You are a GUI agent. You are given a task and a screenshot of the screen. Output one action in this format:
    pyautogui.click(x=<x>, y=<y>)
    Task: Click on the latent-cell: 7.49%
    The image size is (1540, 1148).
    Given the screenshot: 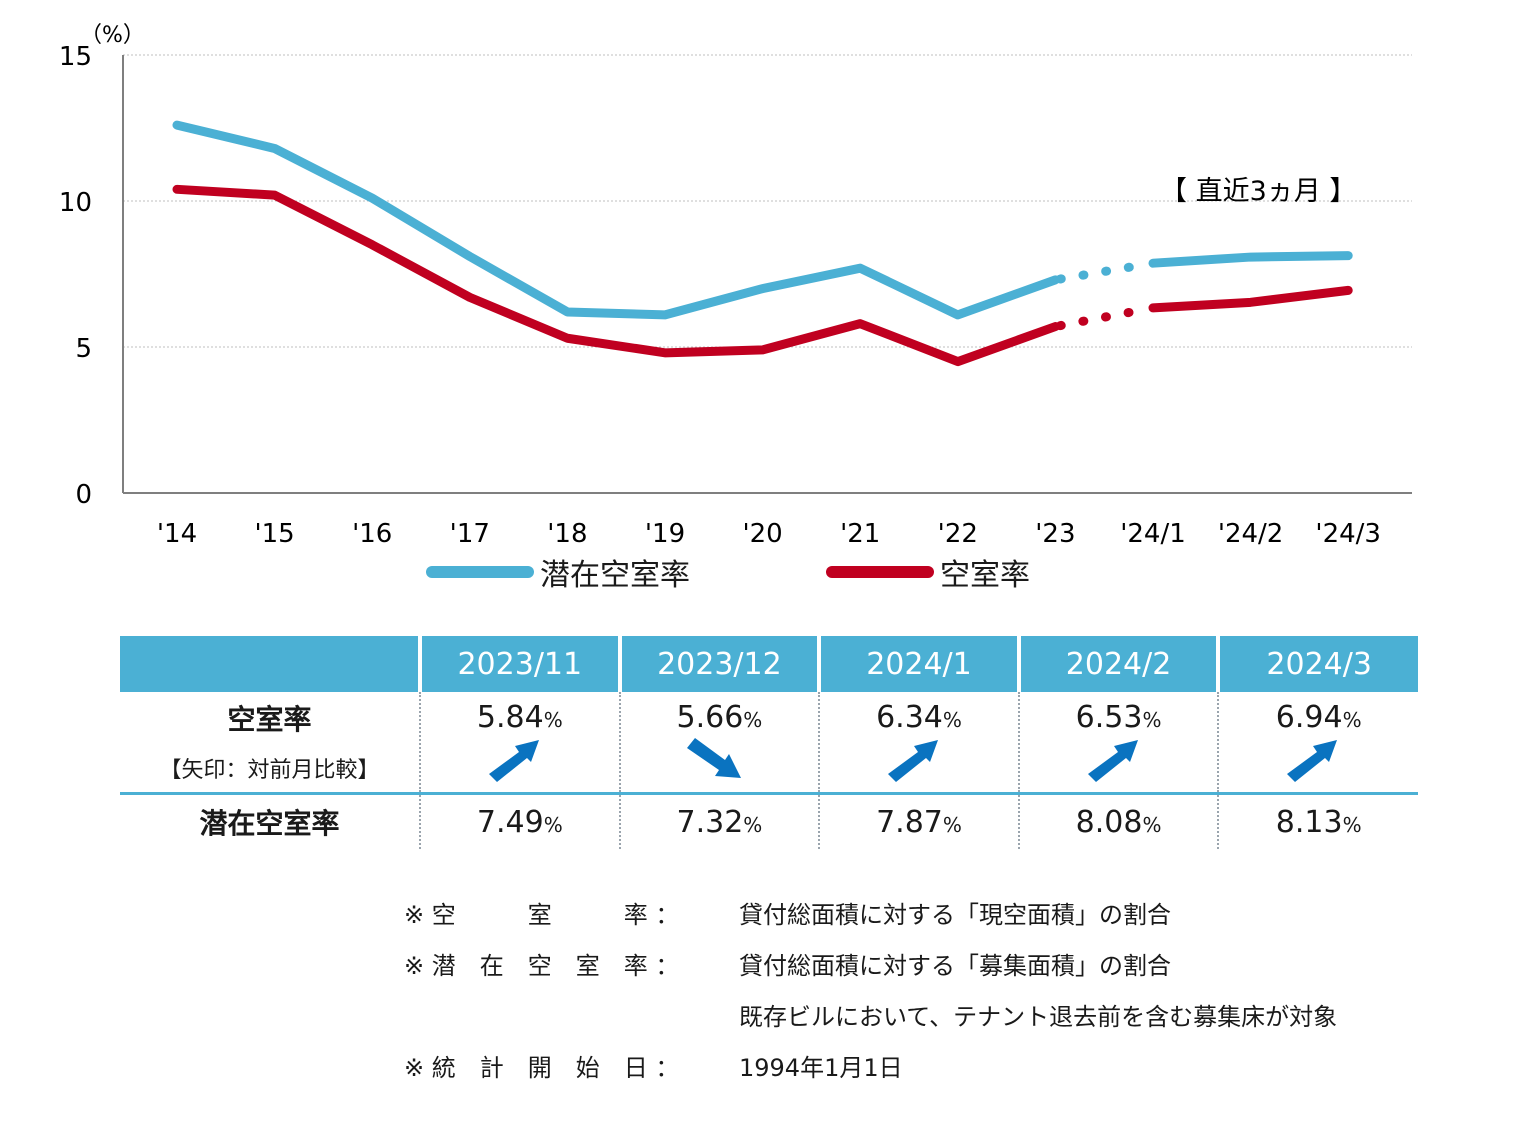 What is the action you would take?
    pyautogui.click(x=519, y=820)
    